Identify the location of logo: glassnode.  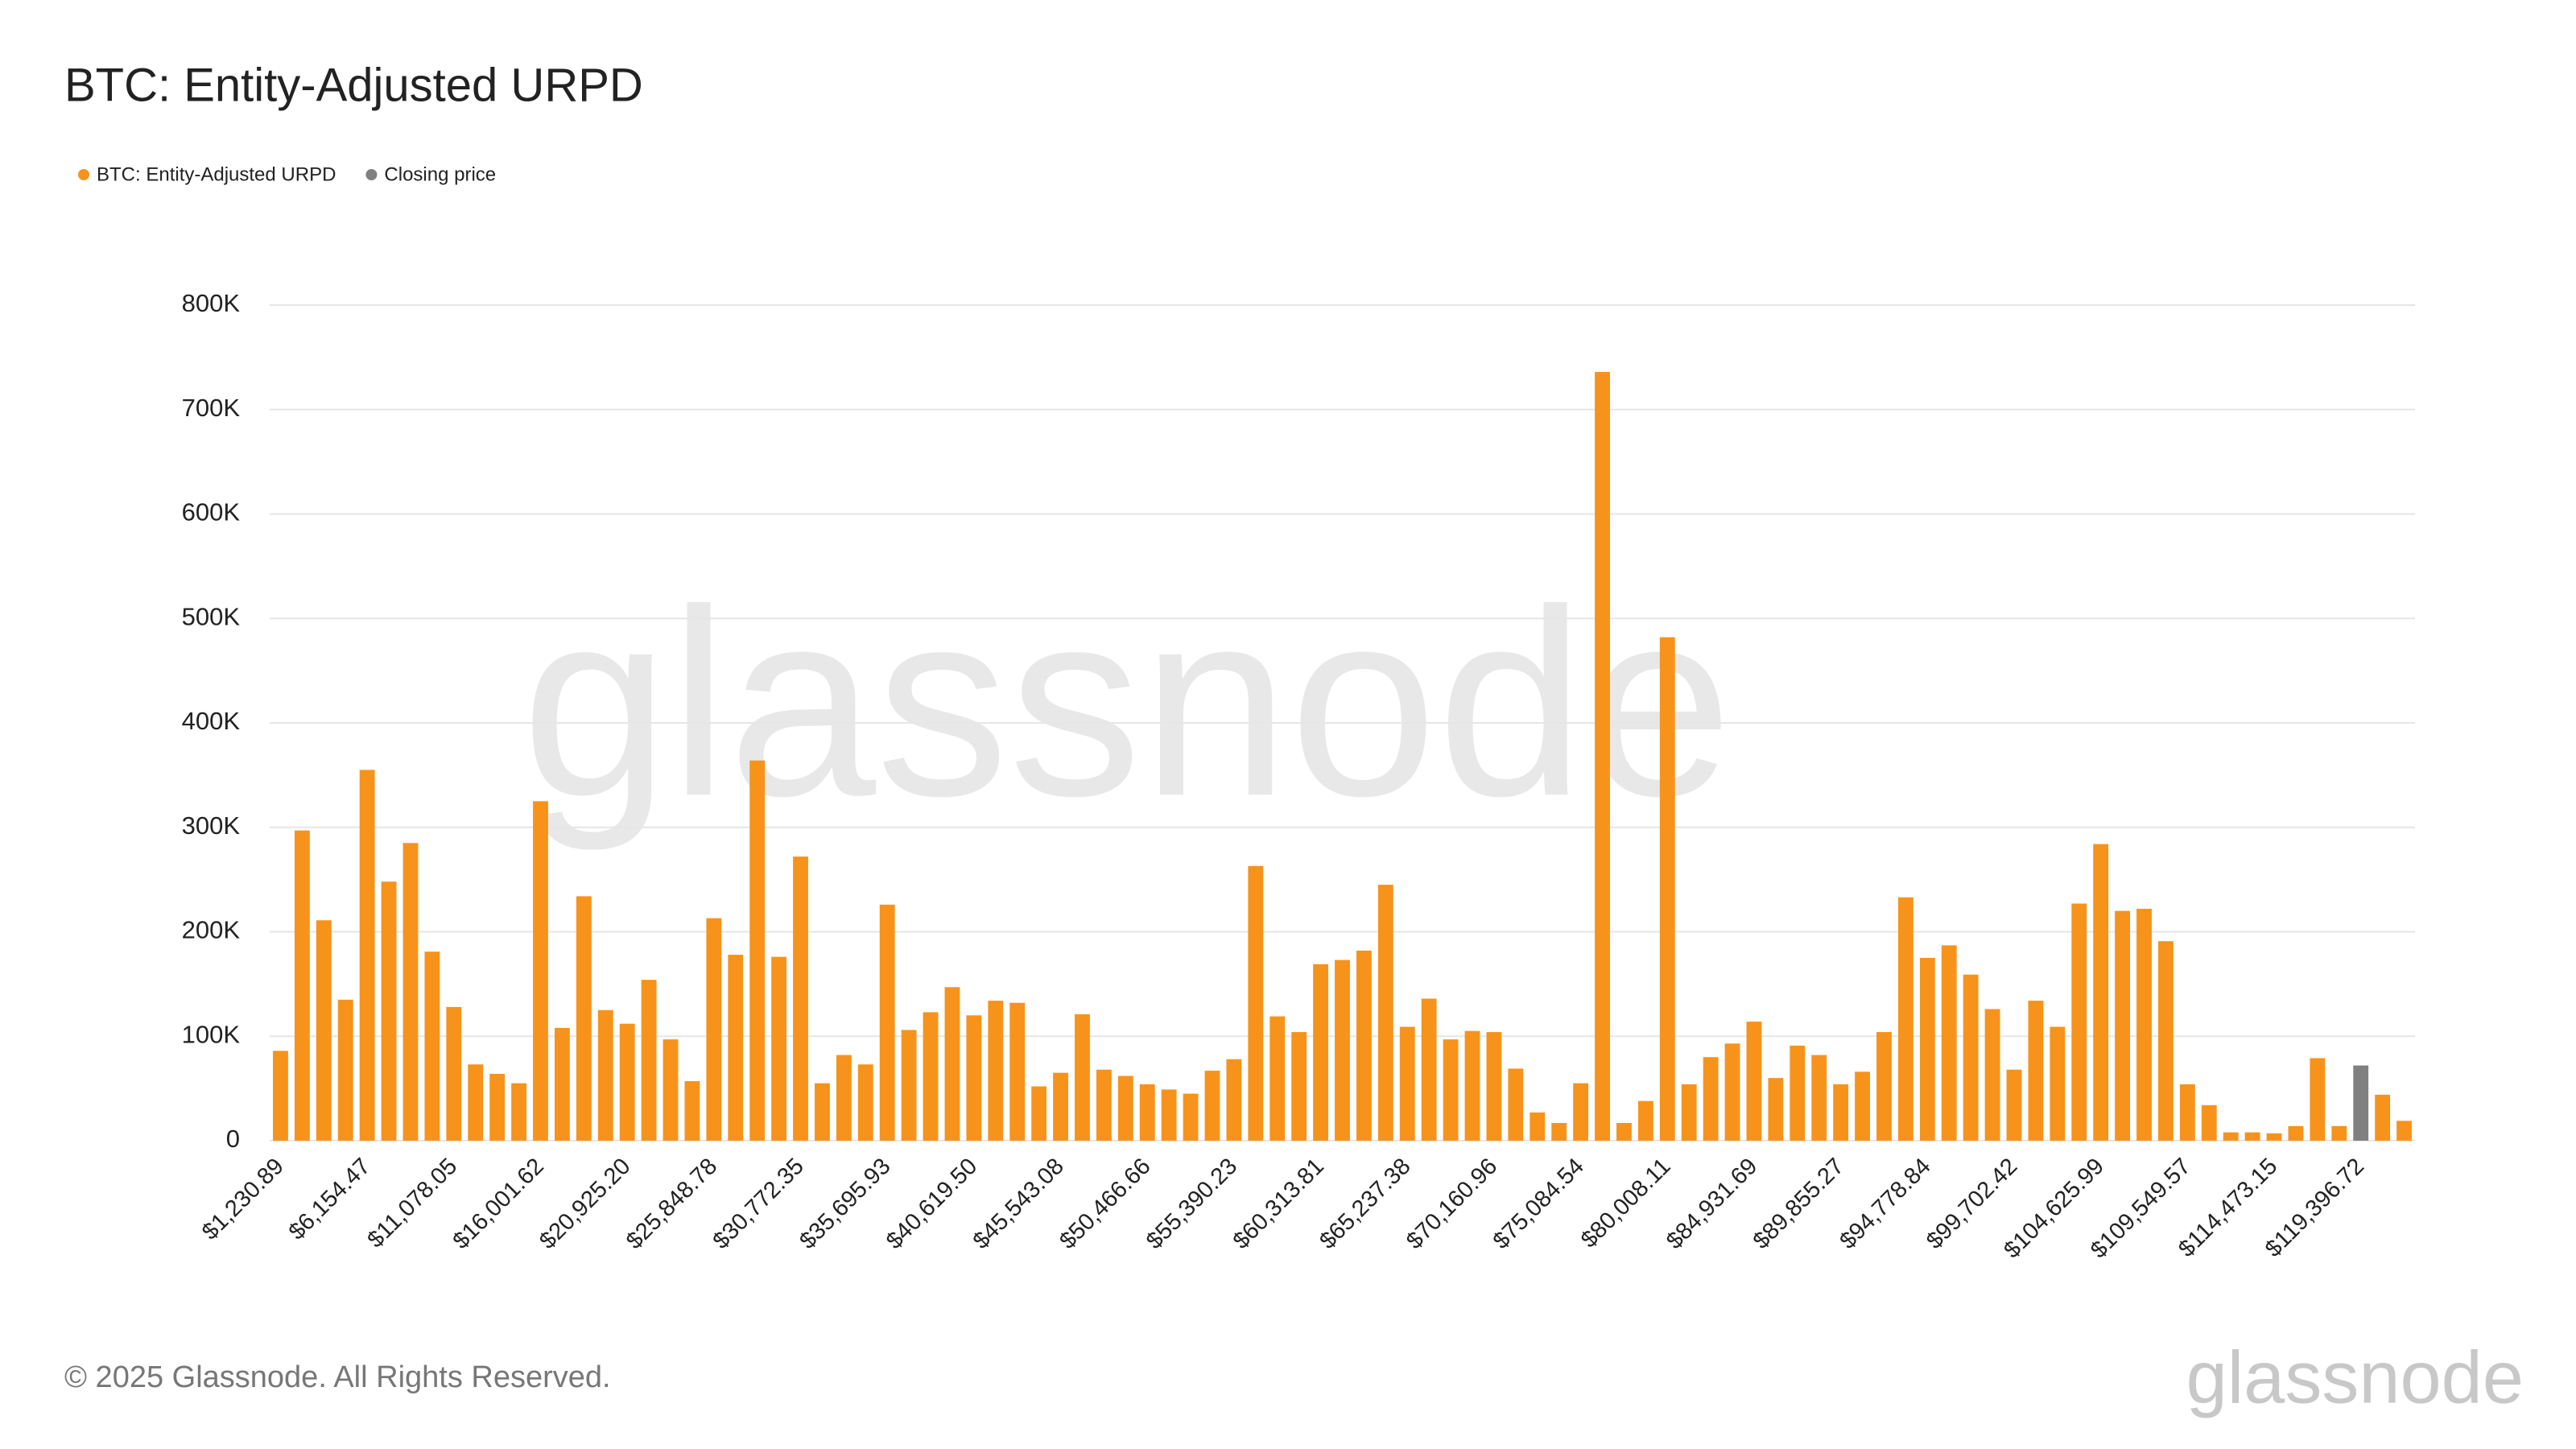
(2355, 1377).